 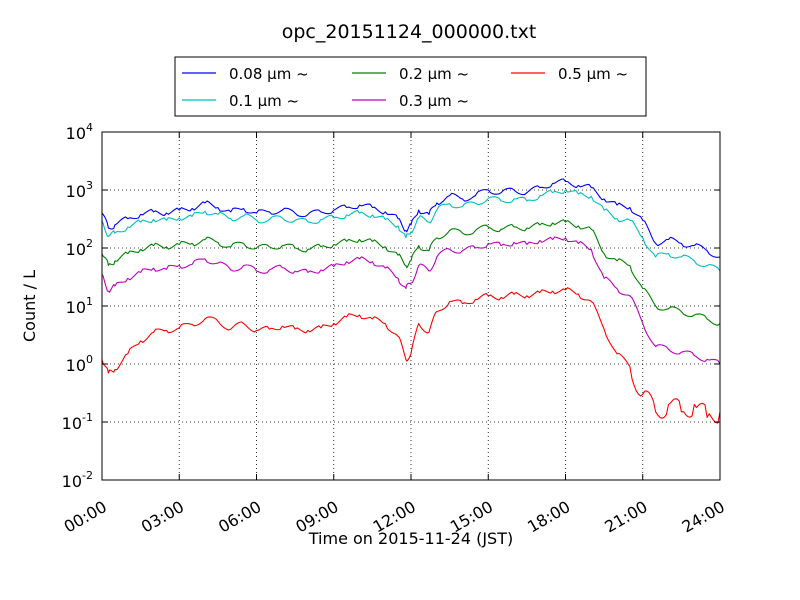 I want to click on legend-label: 0.1 μm ~, so click(x=264, y=101).